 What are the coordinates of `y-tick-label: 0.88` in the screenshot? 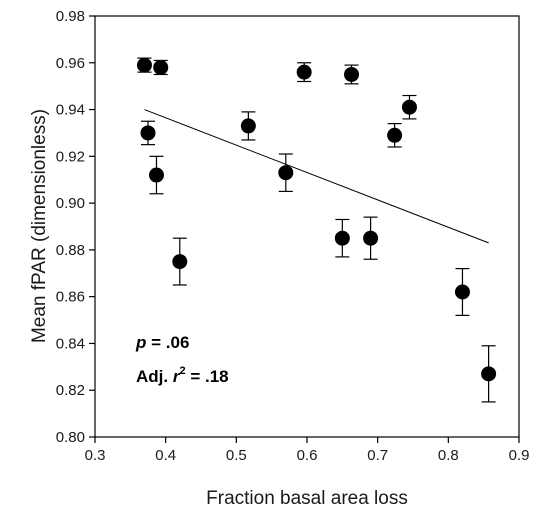 It's located at (70, 250).